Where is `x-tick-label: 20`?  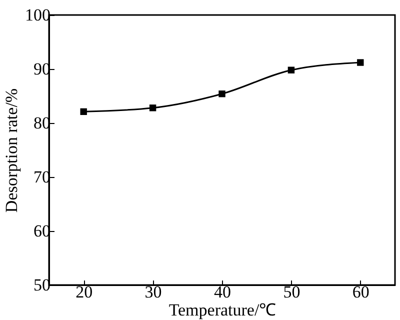
x-tick-label: 20 is located at coordinates (84, 292).